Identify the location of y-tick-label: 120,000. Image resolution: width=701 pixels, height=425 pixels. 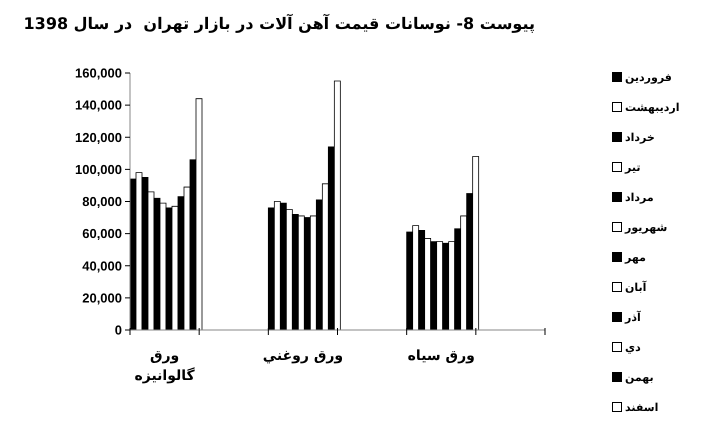
(98, 137).